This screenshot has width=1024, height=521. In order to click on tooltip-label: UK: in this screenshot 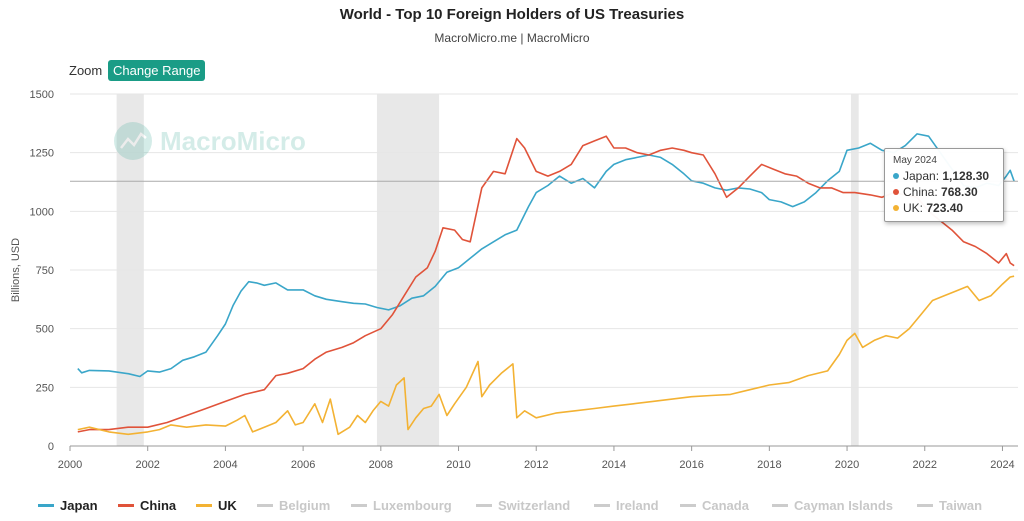, I will do `click(913, 208)`.